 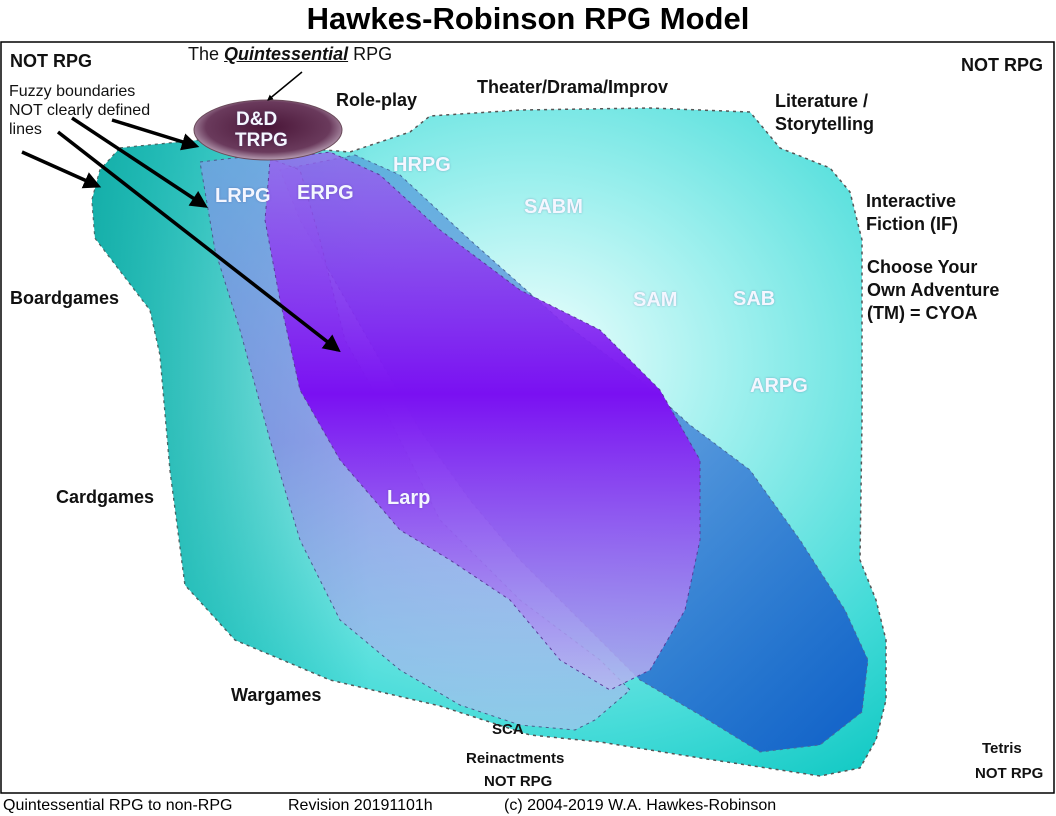 I want to click on cyoa-label-line1: Choose Your, so click(x=922, y=267).